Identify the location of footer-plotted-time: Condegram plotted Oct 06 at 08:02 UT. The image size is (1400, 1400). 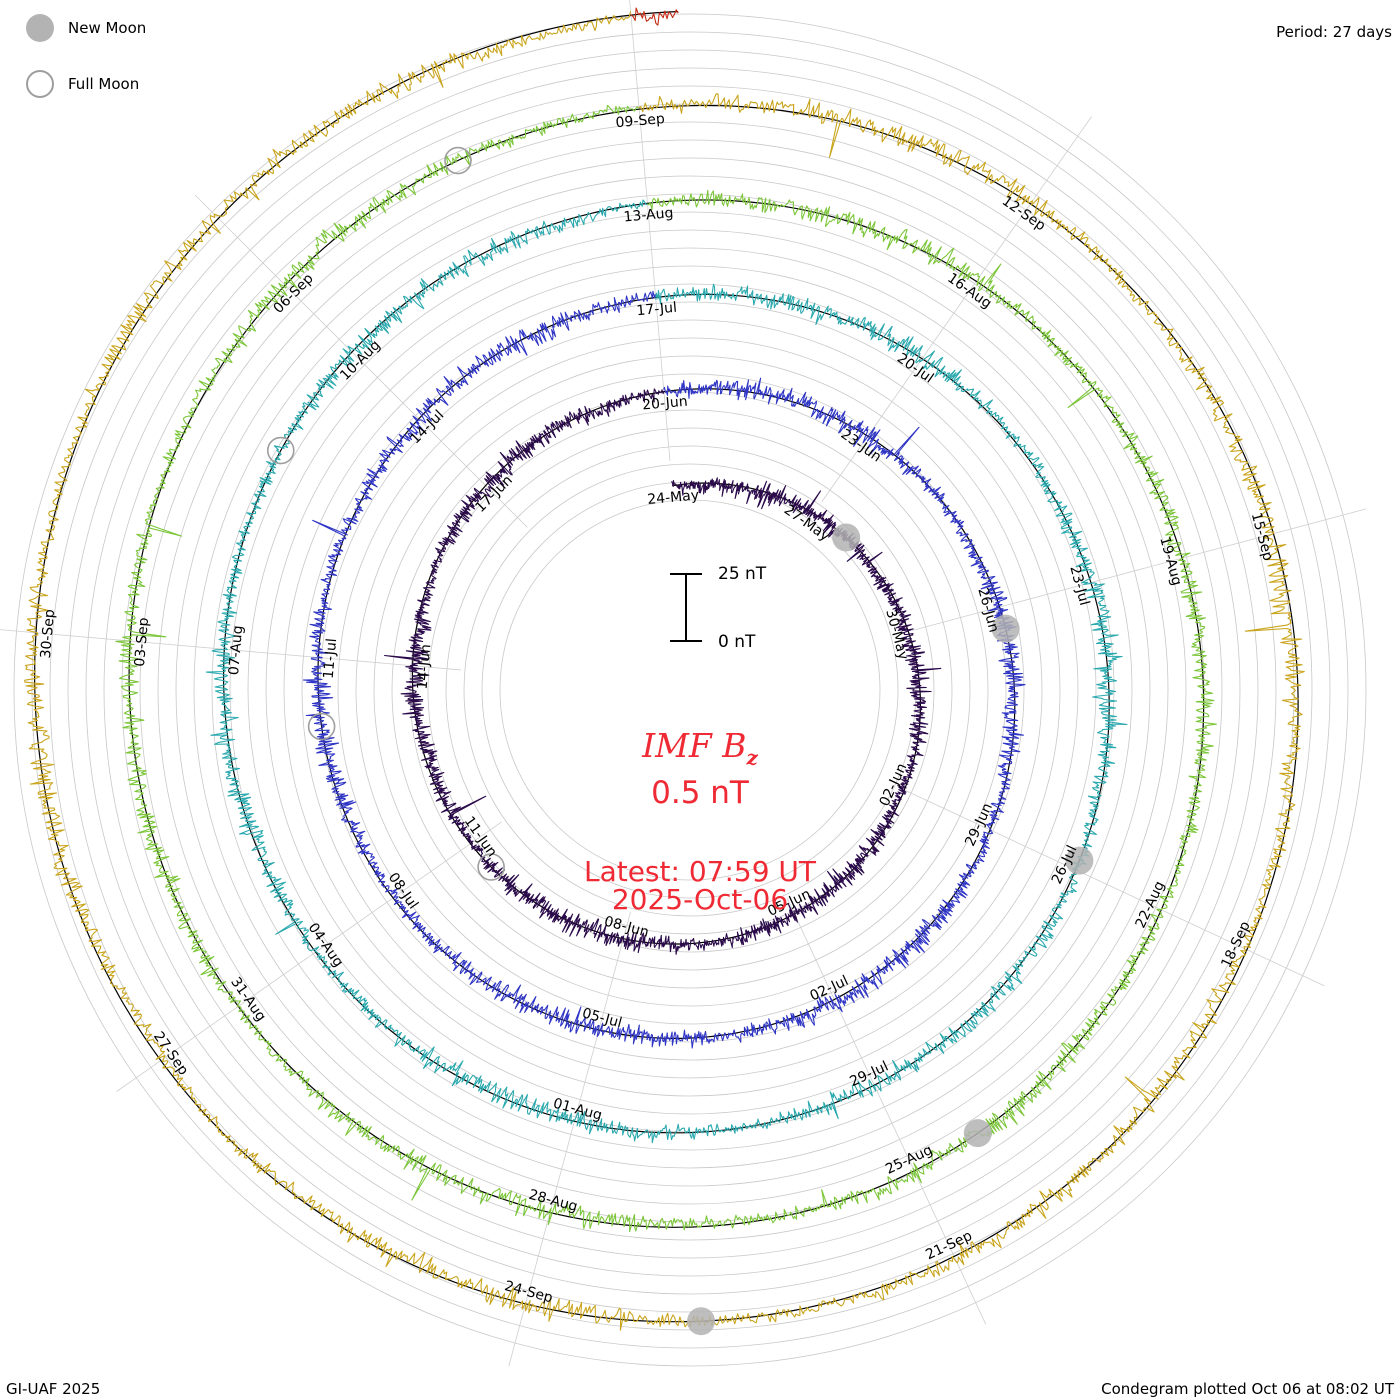
(1247, 1389).